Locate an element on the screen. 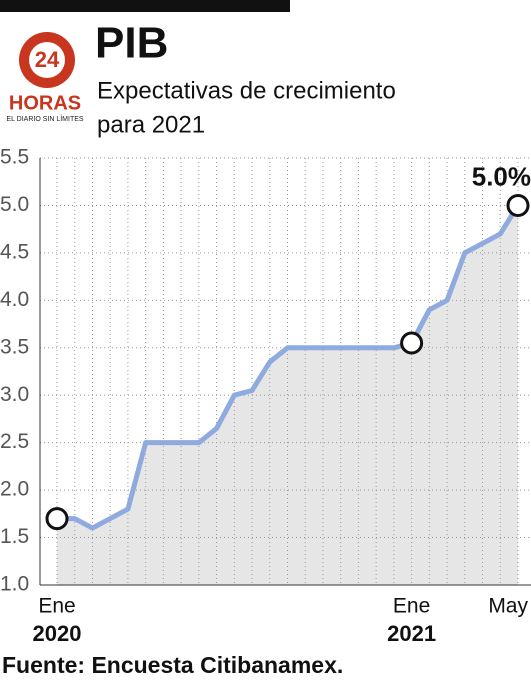 The image size is (531, 685). y-tick-label: 2.5 is located at coordinates (14, 441).